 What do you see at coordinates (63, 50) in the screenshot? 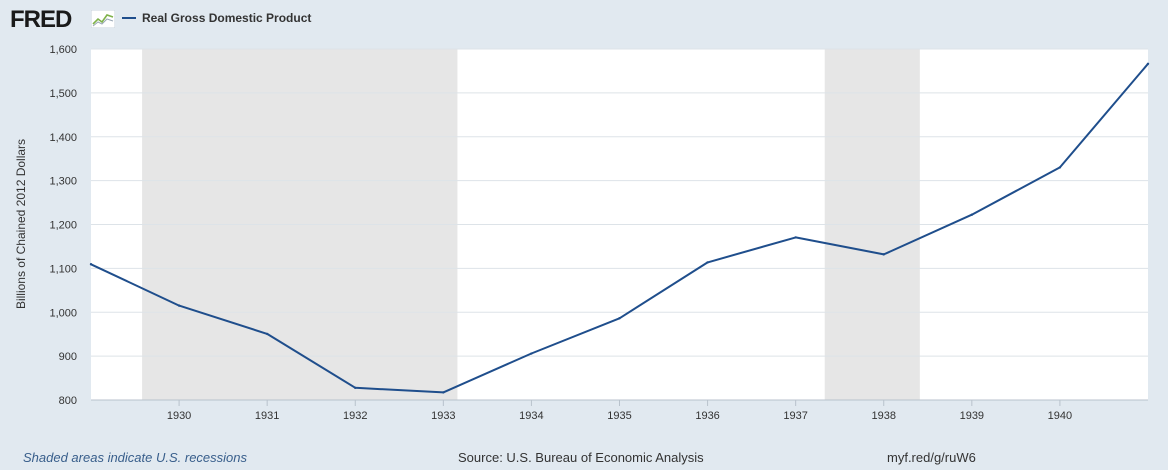
I see `y-tick-label: 1,600` at bounding box center [63, 50].